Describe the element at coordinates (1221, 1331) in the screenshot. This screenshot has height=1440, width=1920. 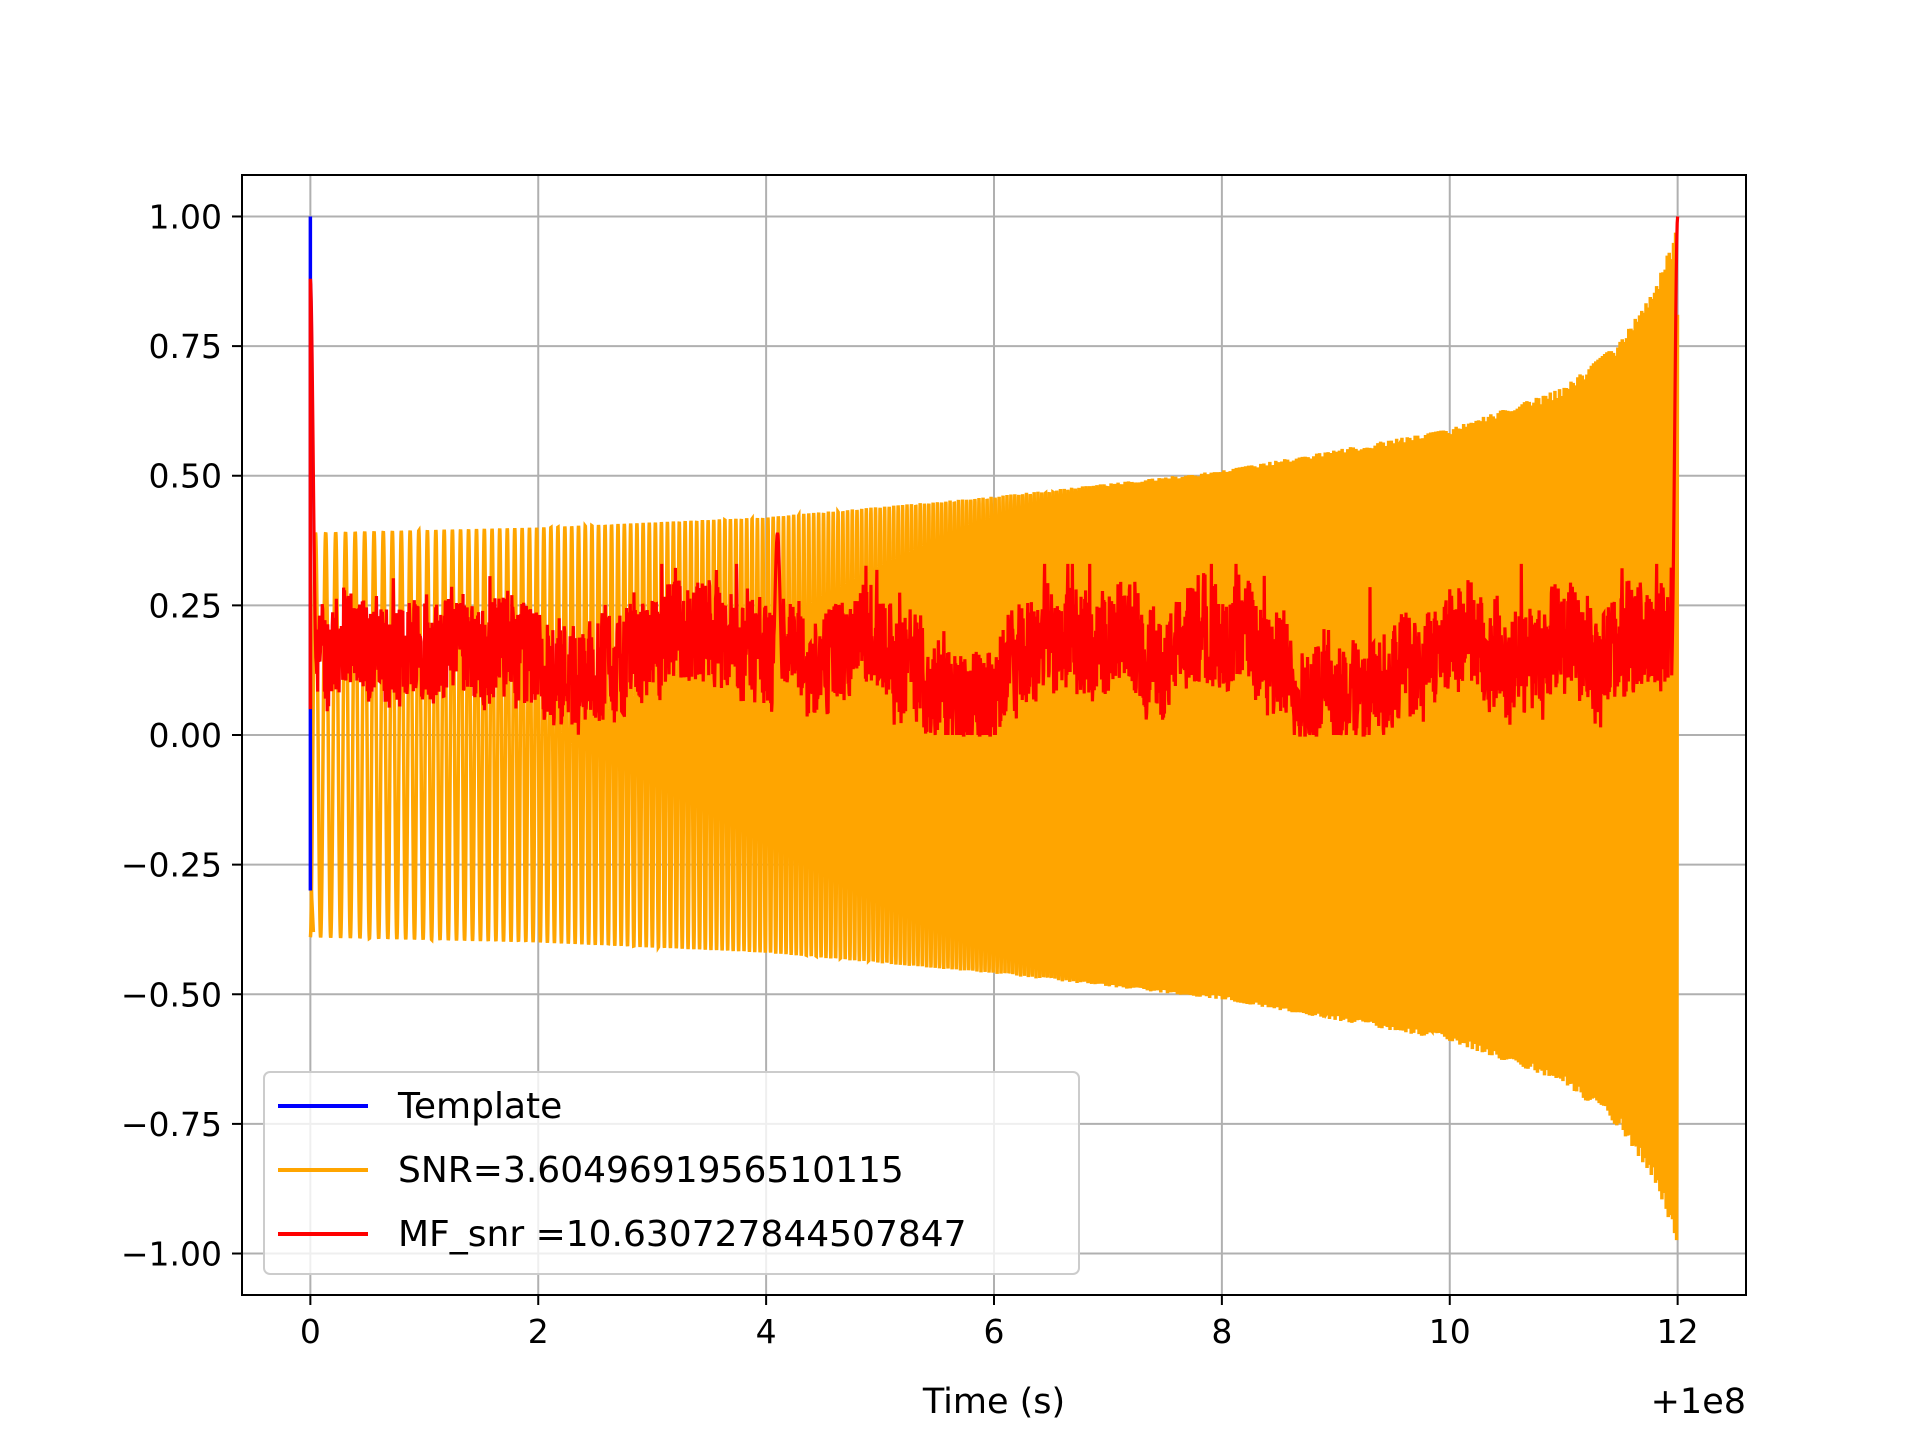
I see `x-tick-label: 8` at that location.